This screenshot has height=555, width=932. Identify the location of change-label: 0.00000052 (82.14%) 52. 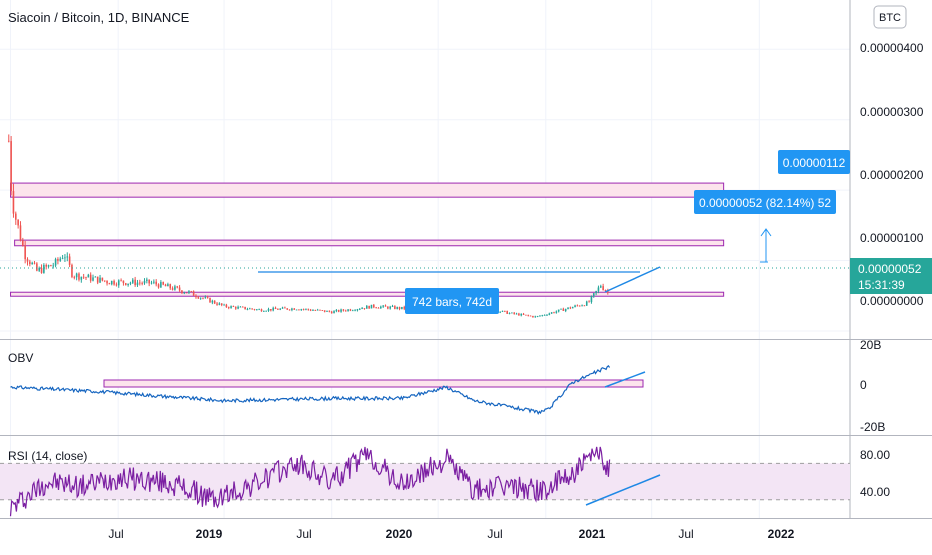
(765, 202).